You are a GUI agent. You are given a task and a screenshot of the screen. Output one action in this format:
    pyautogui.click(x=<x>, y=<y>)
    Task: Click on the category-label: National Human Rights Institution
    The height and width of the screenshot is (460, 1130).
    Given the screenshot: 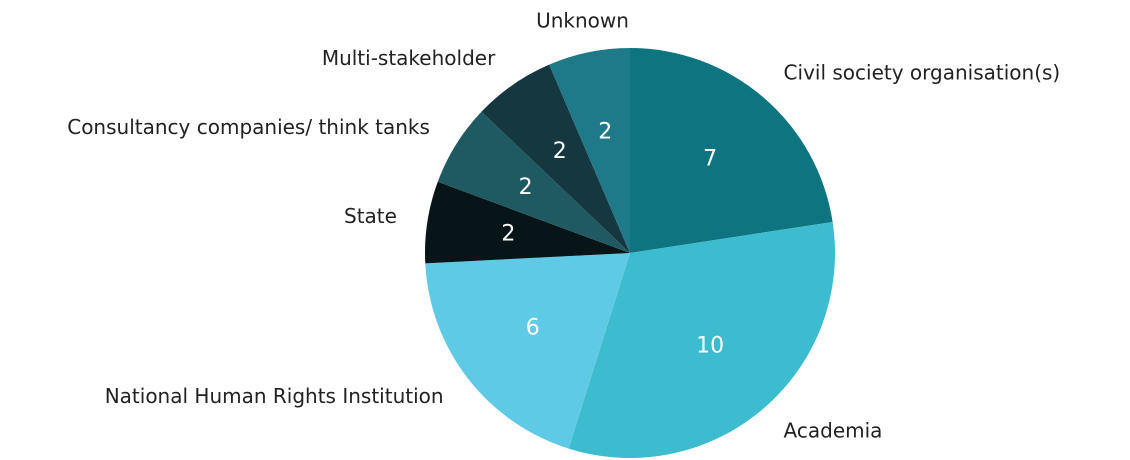 What is the action you would take?
    pyautogui.click(x=274, y=396)
    